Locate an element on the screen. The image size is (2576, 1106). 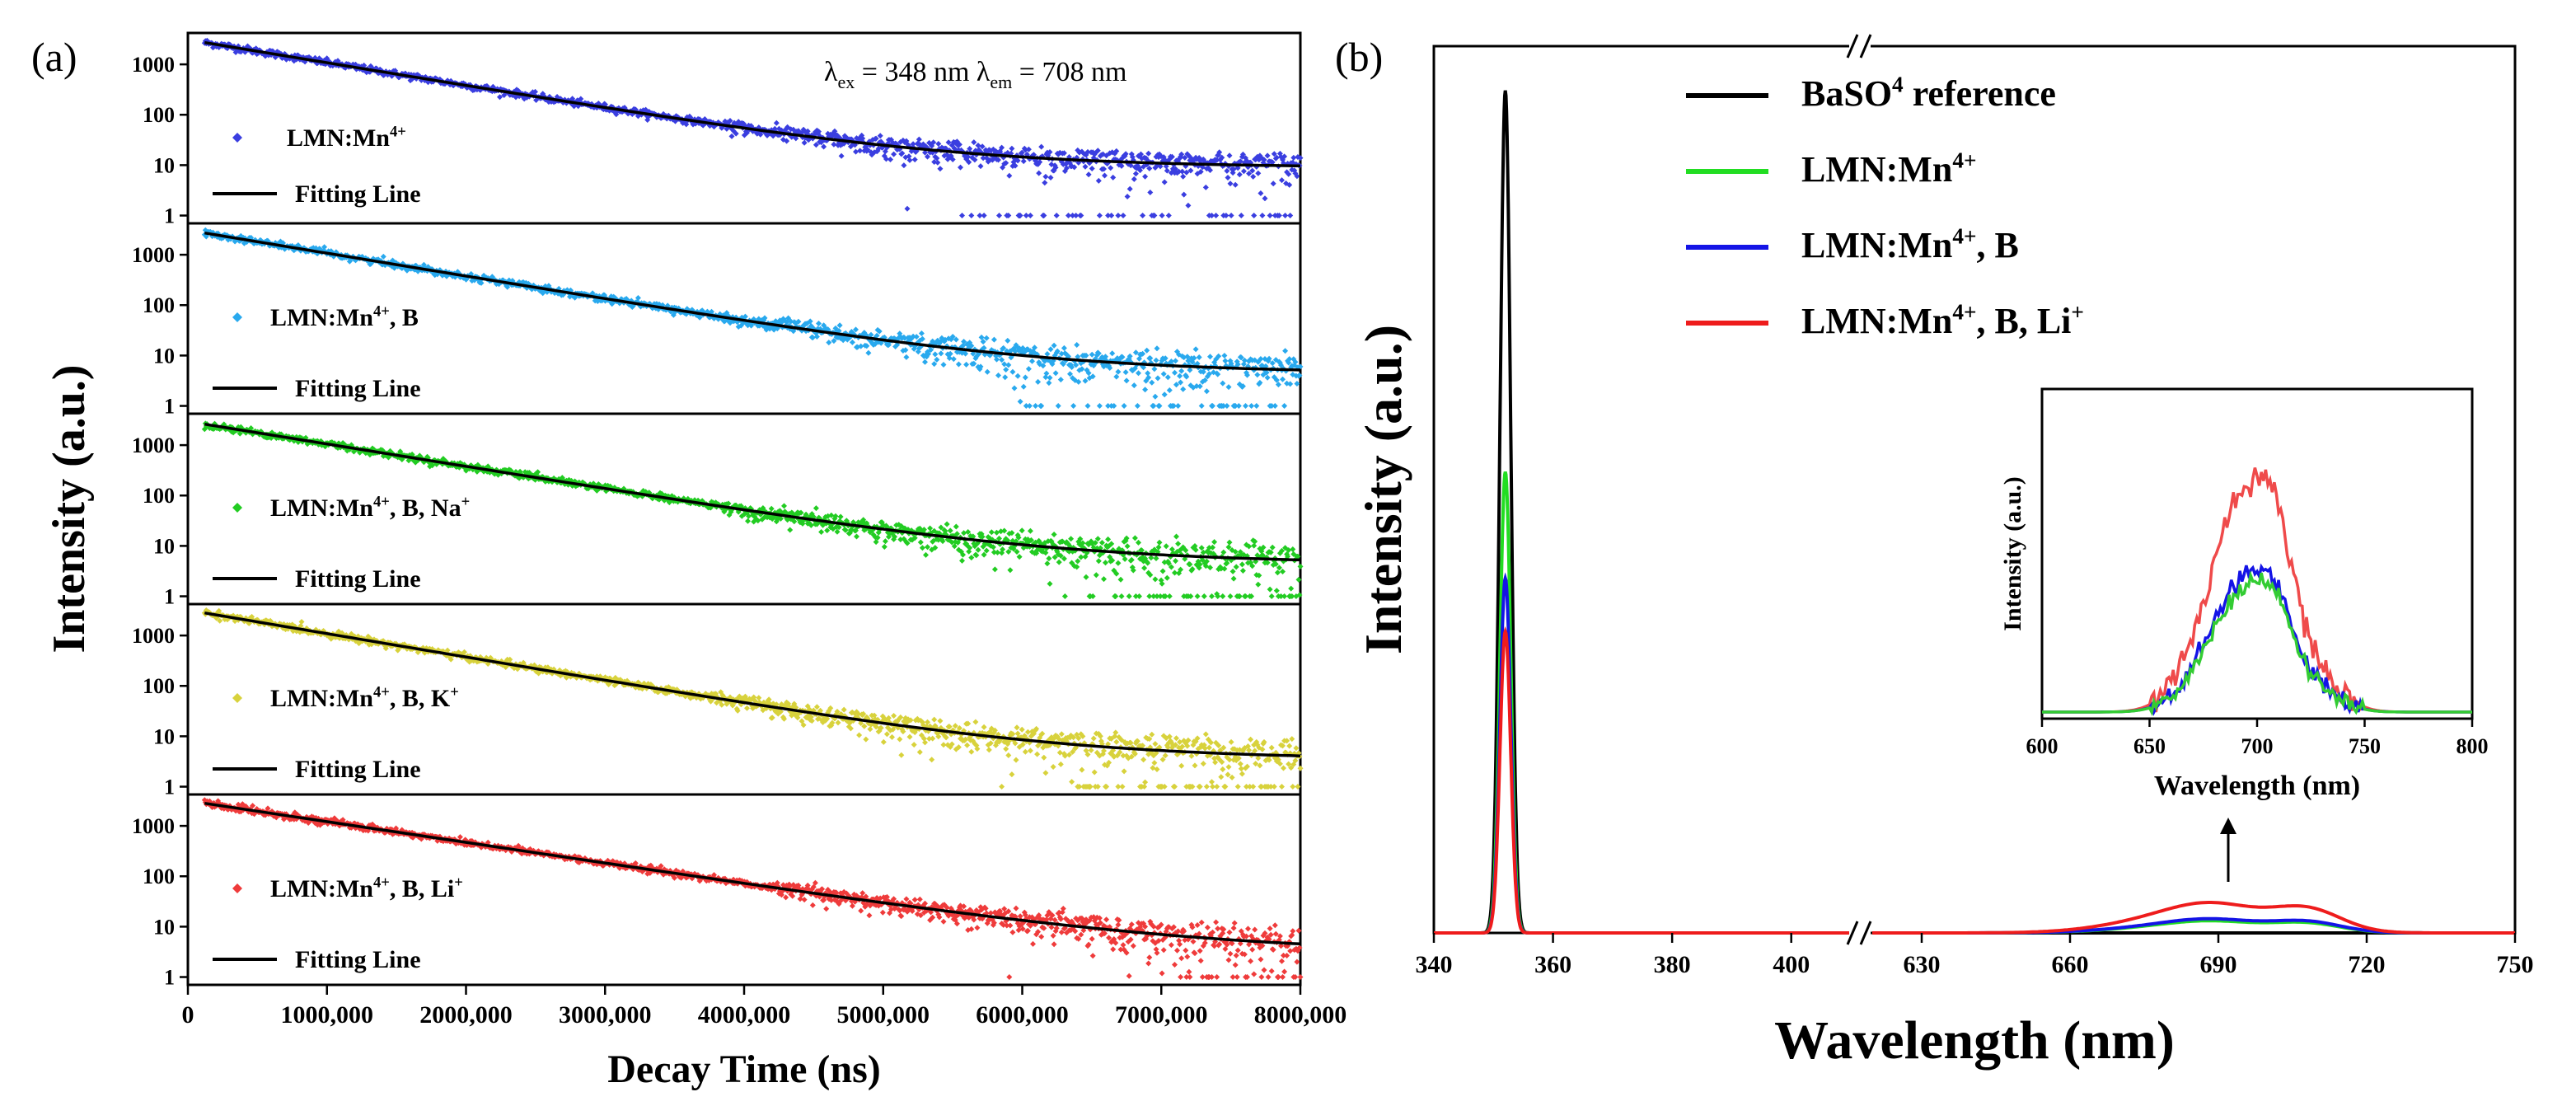
x-tick-label: 660 is located at coordinates (2070, 964).